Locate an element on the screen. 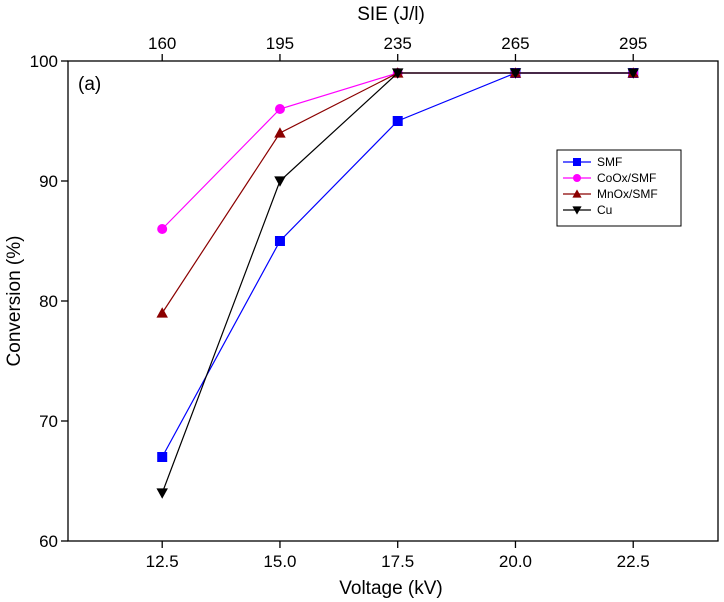 The height and width of the screenshot is (602, 724). x-tick-label: 17.5 is located at coordinates (397, 561).